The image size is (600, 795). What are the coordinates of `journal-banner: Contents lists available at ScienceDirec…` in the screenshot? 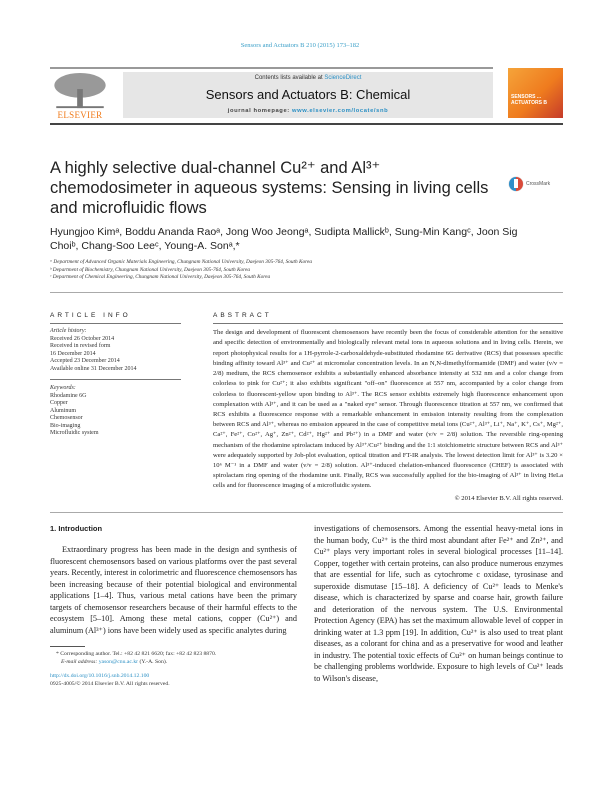 It's located at (308, 95).